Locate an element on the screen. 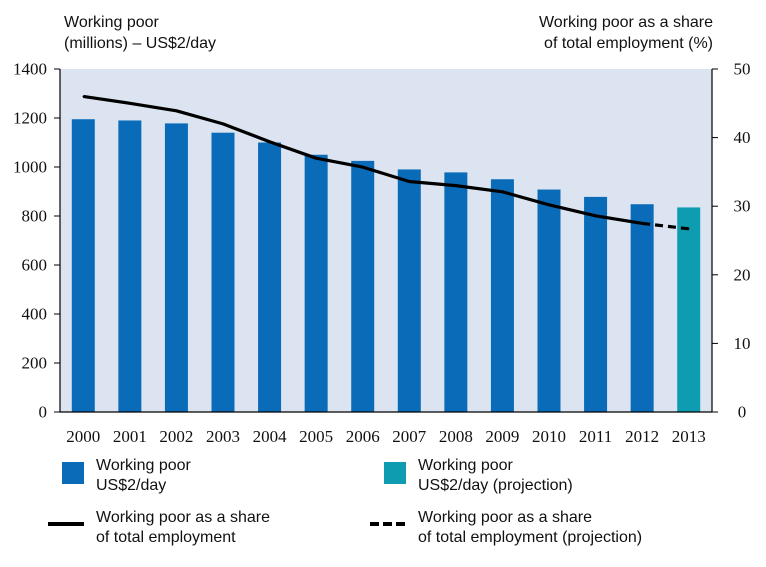  legend-label-bar-line1: Working poor is located at coordinates (143, 465).